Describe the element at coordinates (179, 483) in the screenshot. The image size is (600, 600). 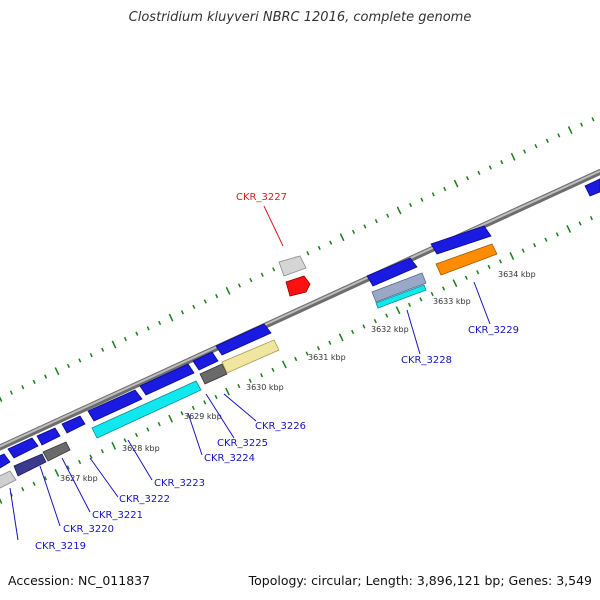
I see `gene-label: CKR_3223` at that location.